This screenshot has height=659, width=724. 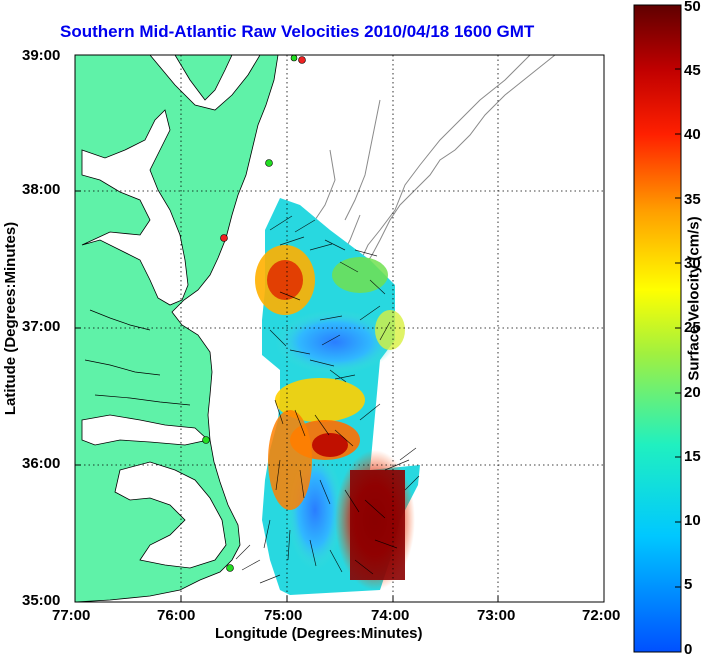 What do you see at coordinates (692, 134) in the screenshot?
I see `colorbar-tick-label: 40` at bounding box center [692, 134].